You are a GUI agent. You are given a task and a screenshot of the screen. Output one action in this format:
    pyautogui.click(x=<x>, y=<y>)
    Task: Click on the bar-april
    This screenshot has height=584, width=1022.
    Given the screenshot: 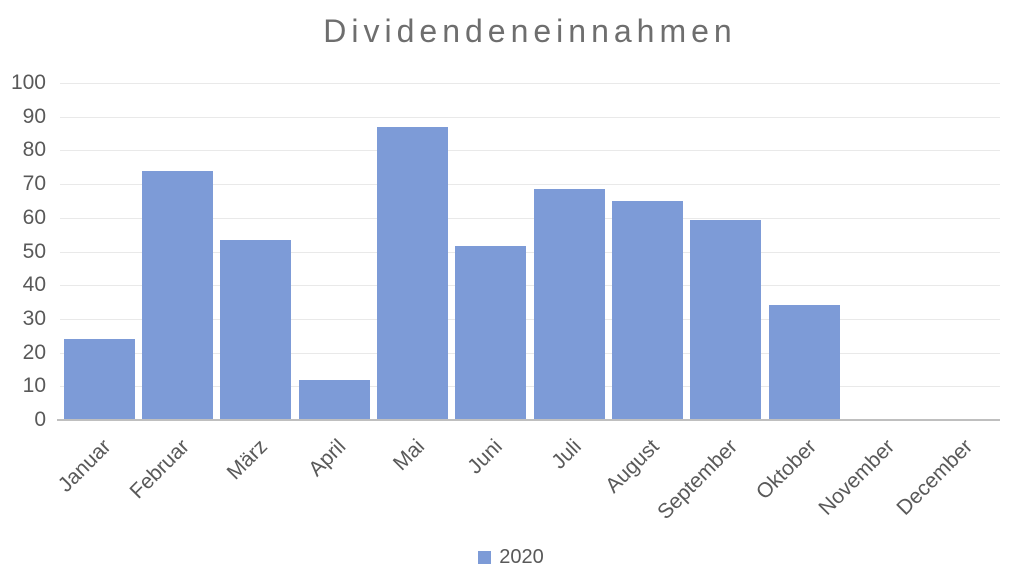 What is the action you would take?
    pyautogui.click(x=334, y=399)
    